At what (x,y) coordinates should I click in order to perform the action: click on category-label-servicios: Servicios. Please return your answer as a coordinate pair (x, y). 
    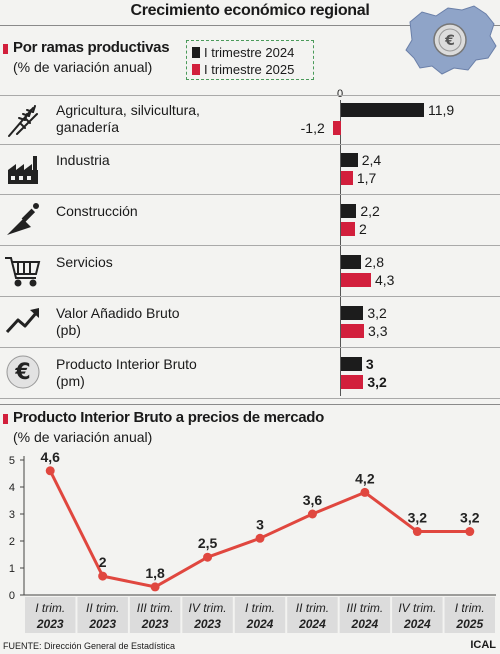
    Looking at the image, I should click on (84, 262).